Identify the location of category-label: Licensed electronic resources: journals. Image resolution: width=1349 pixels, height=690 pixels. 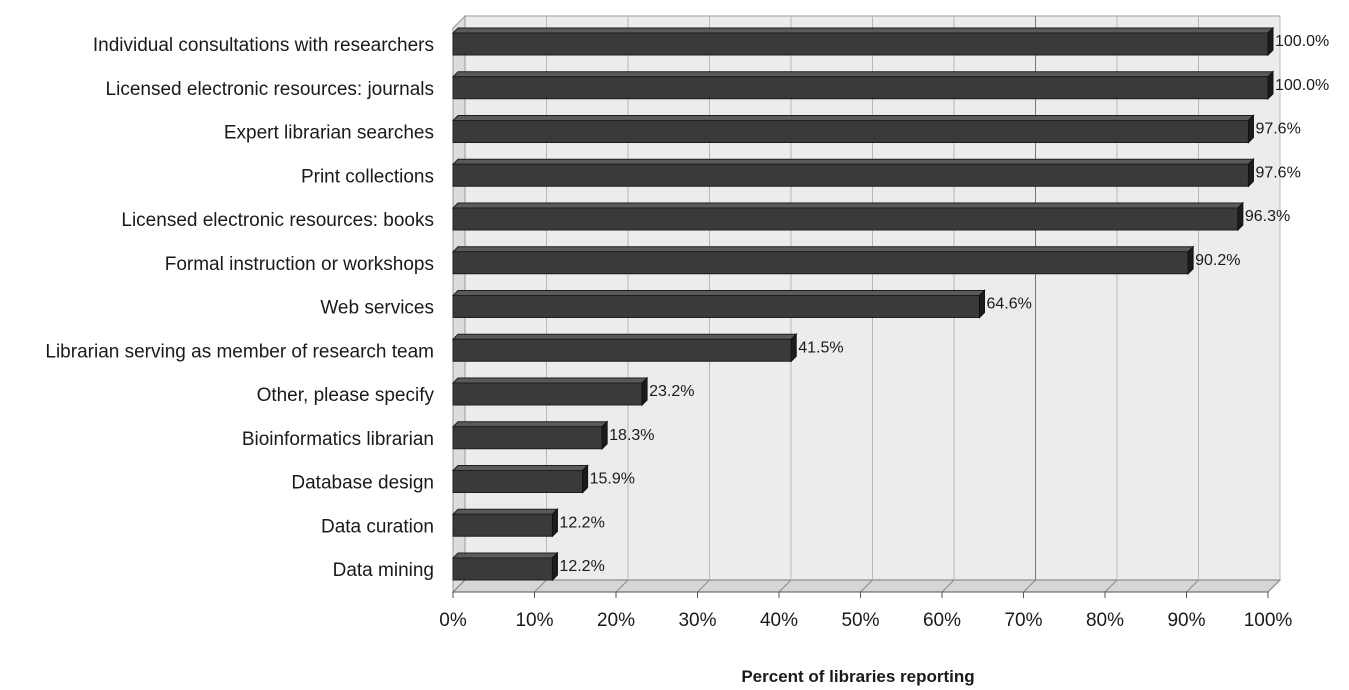
(270, 89).